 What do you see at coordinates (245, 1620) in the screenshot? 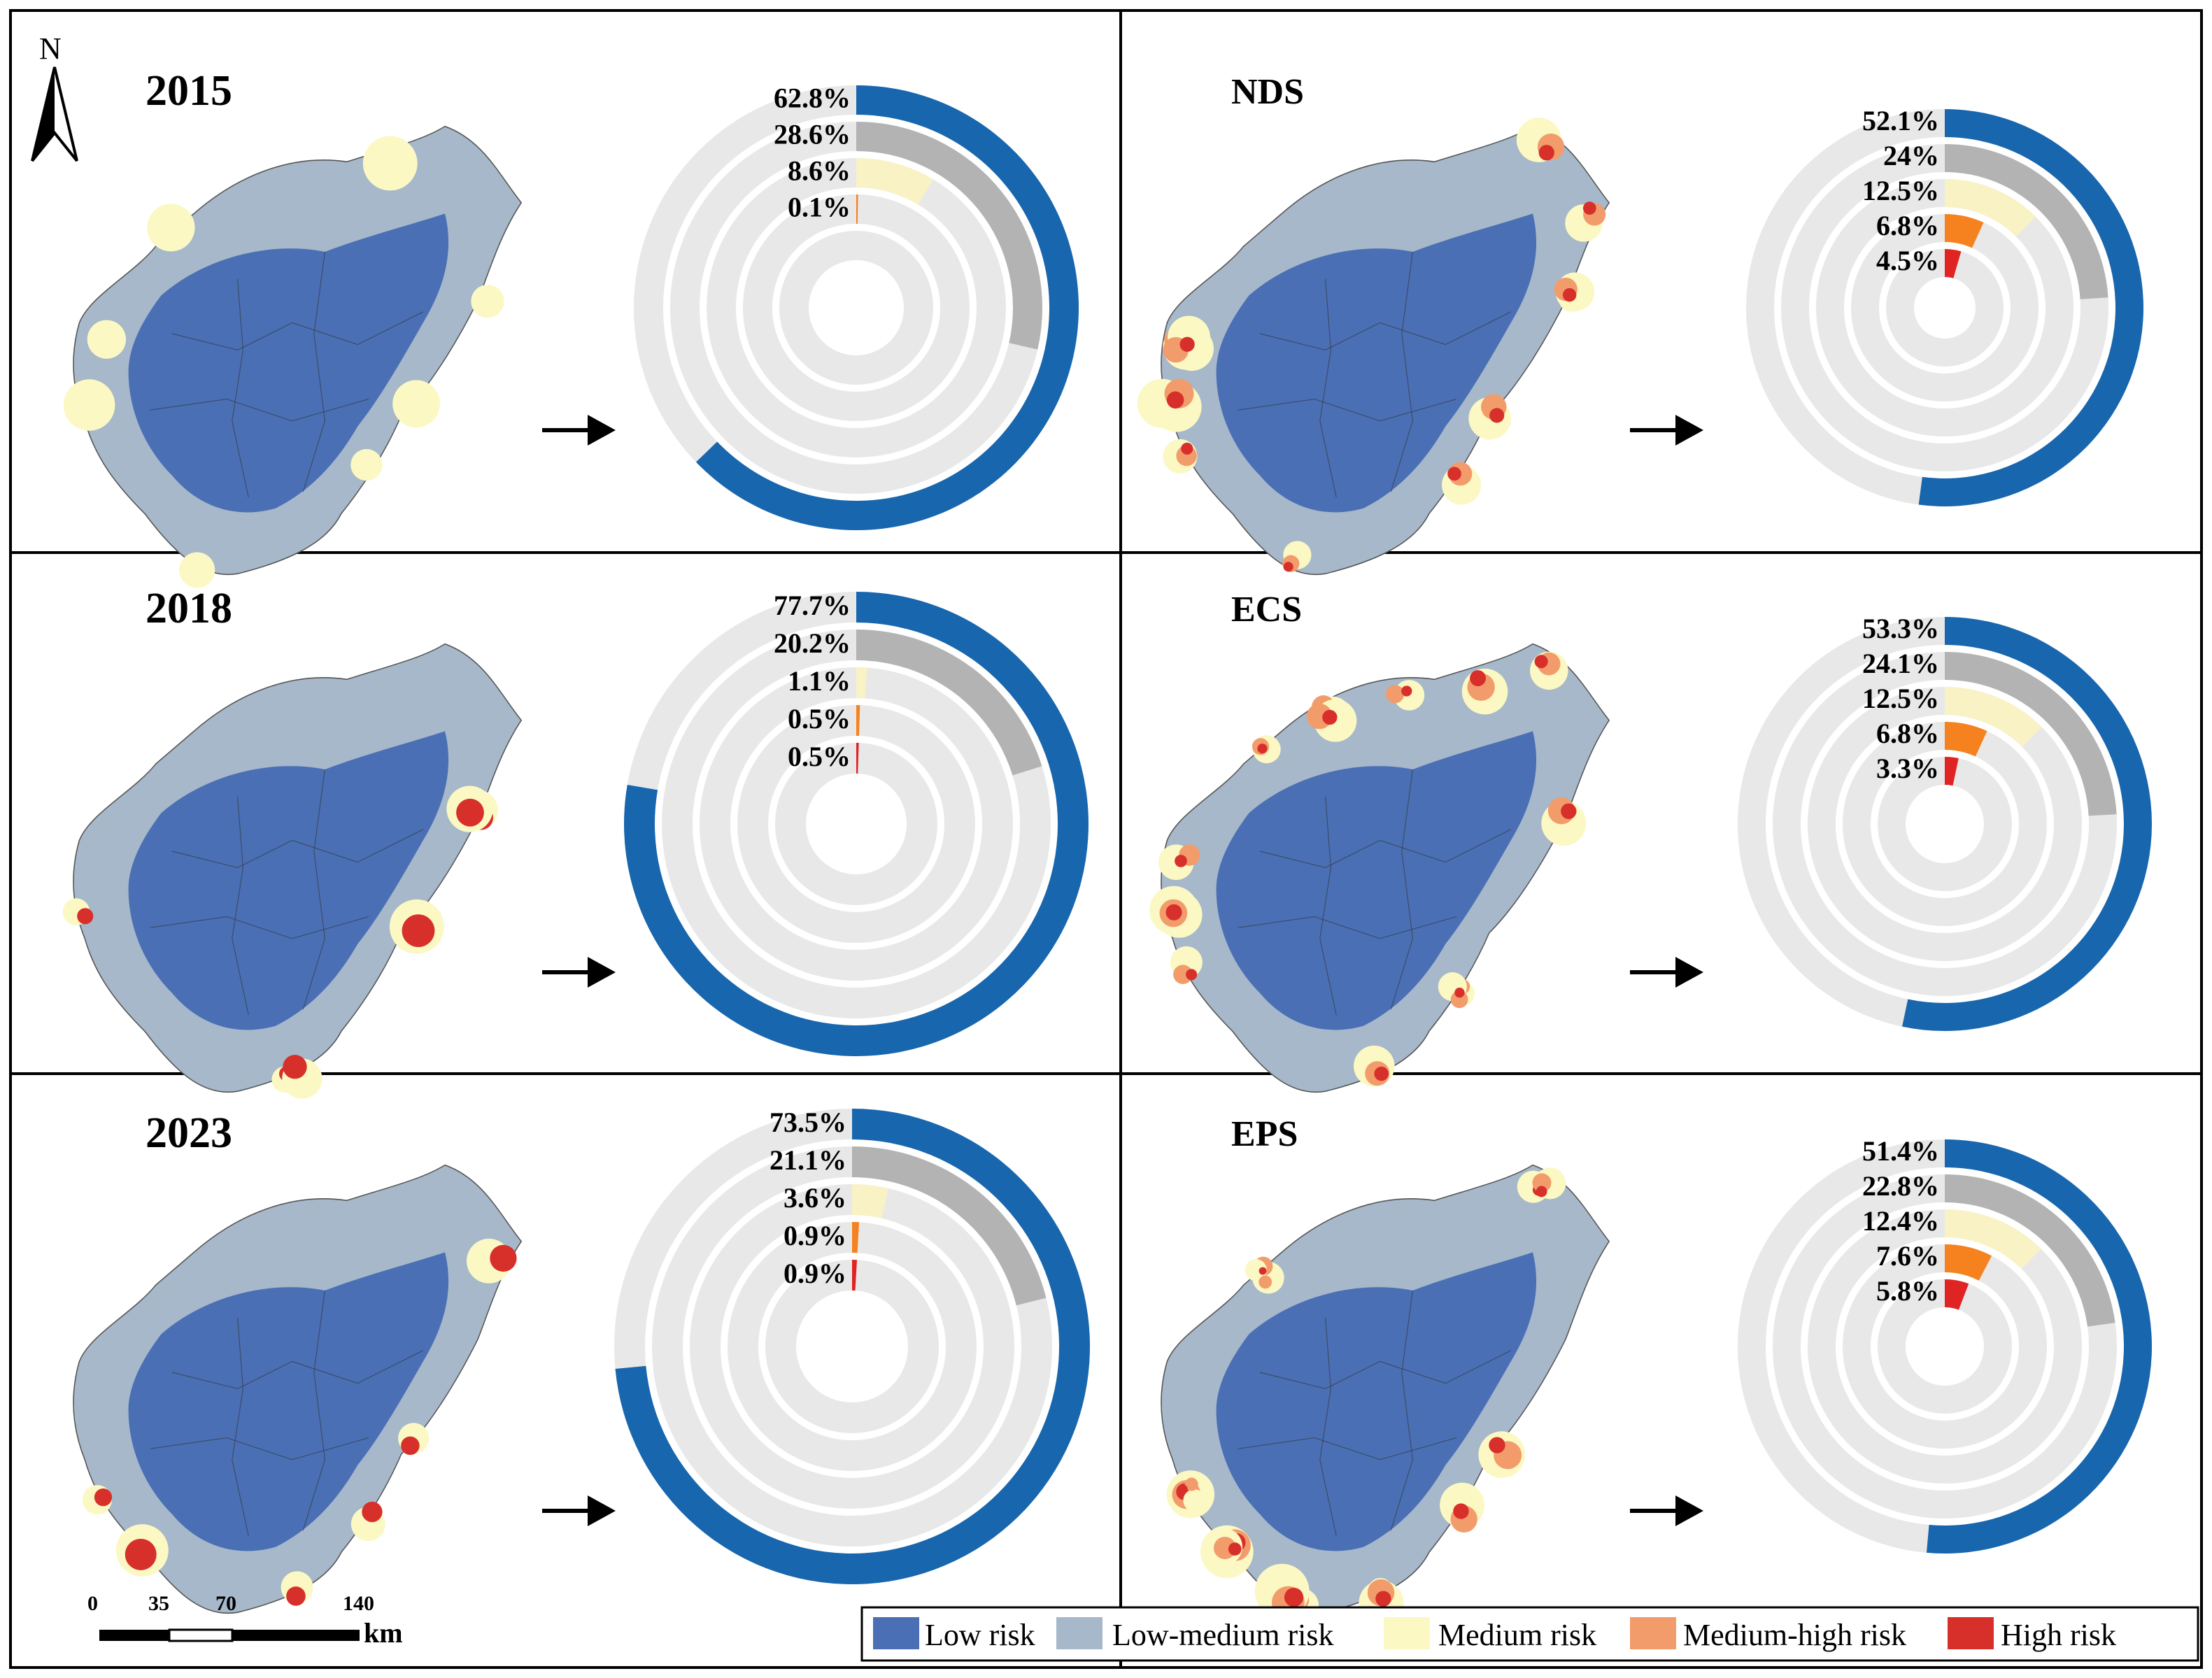
I see `scale-bar: 0 35 70 140 km` at bounding box center [245, 1620].